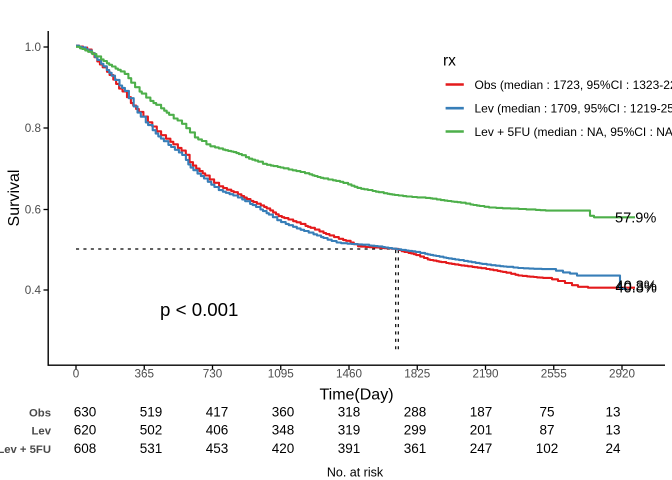  Describe the element at coordinates (213, 374) in the screenshot. I see `svg-text: 730` at that location.